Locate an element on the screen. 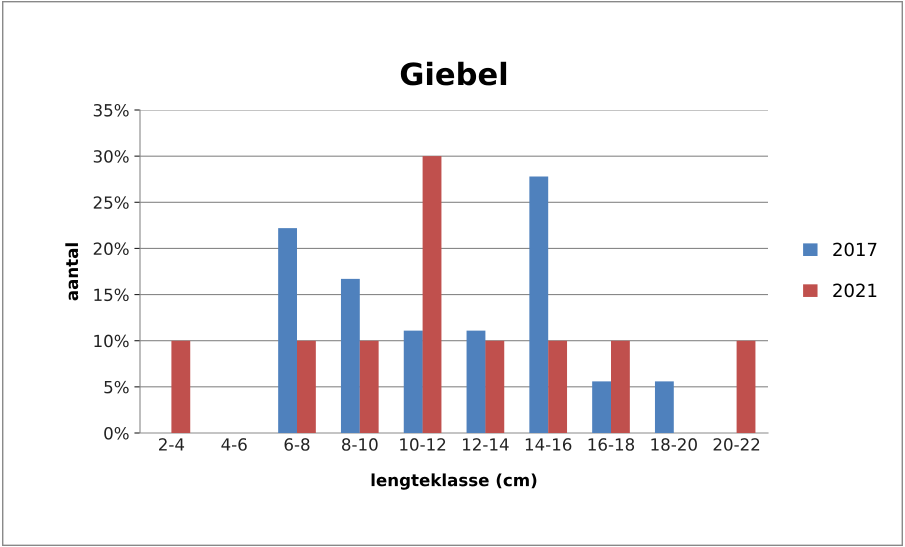  x-tick-label: 16-18 is located at coordinates (611, 444).